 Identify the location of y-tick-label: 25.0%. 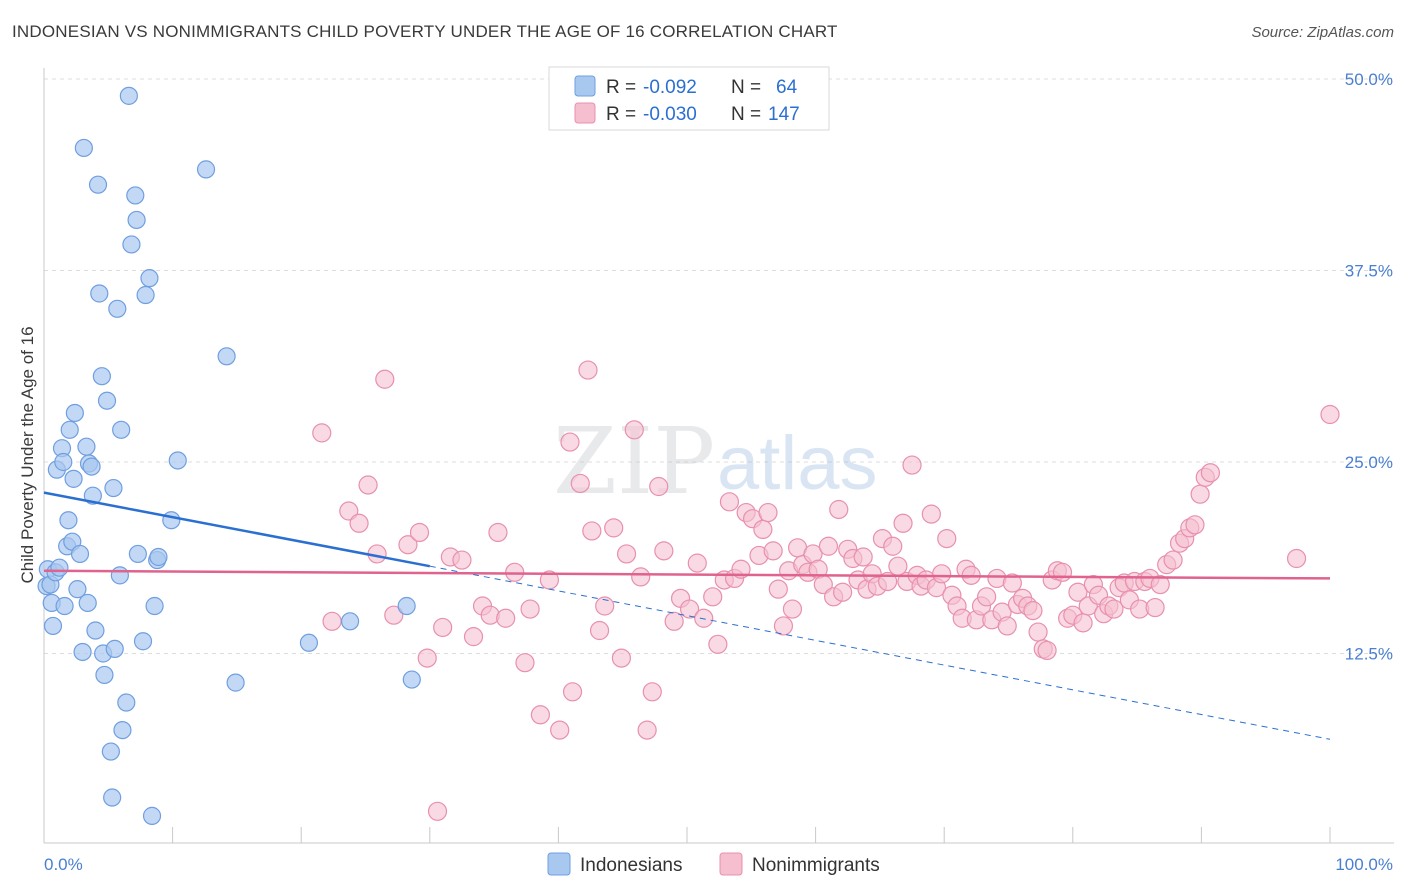
(1369, 462).